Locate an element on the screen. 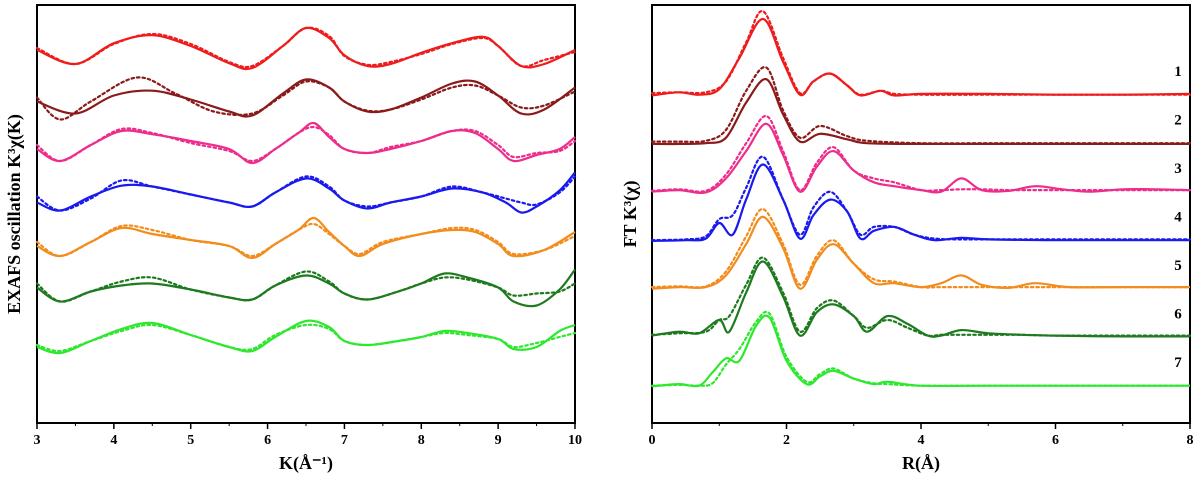 The height and width of the screenshot is (484, 1200). left-x-tick-label: 10 is located at coordinates (575, 440).